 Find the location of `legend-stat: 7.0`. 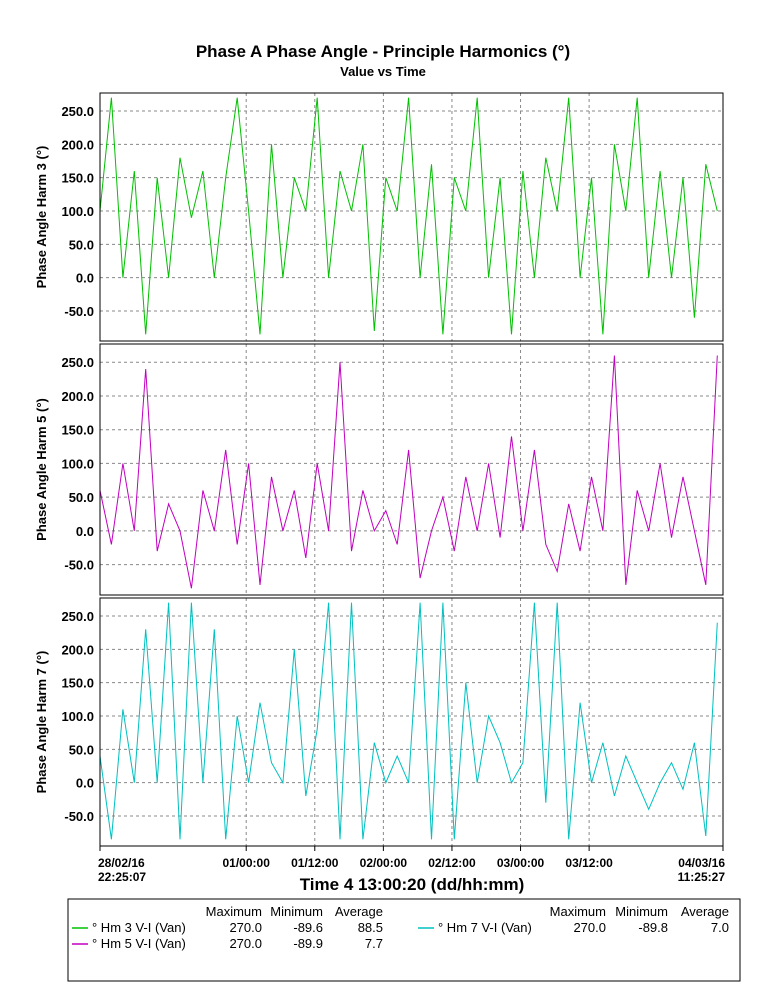

legend-stat: 7.0 is located at coordinates (720, 927).